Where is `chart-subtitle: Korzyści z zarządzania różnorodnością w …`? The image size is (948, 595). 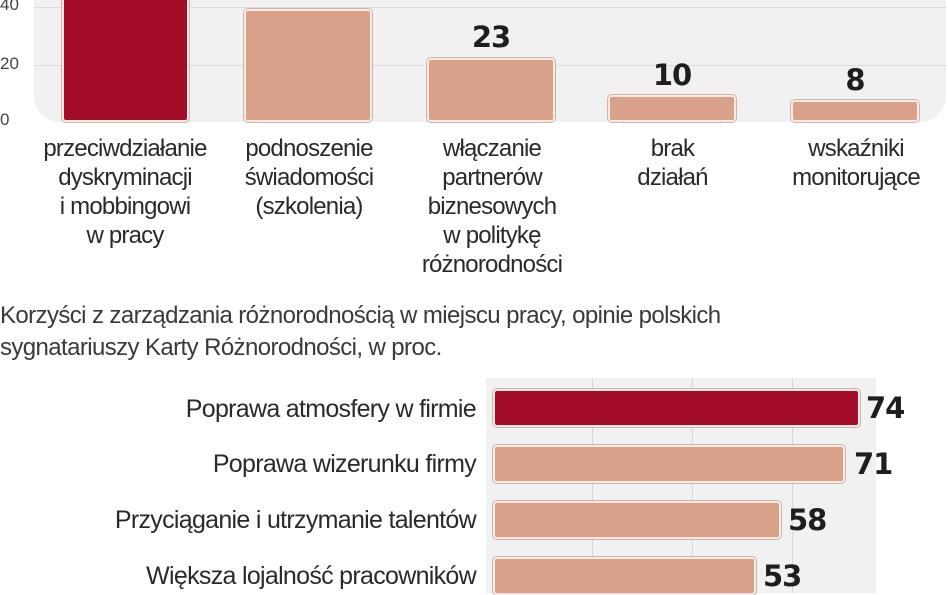 chart-subtitle: Korzyści z zarządzania różnorodnością w … is located at coordinates (360, 331).